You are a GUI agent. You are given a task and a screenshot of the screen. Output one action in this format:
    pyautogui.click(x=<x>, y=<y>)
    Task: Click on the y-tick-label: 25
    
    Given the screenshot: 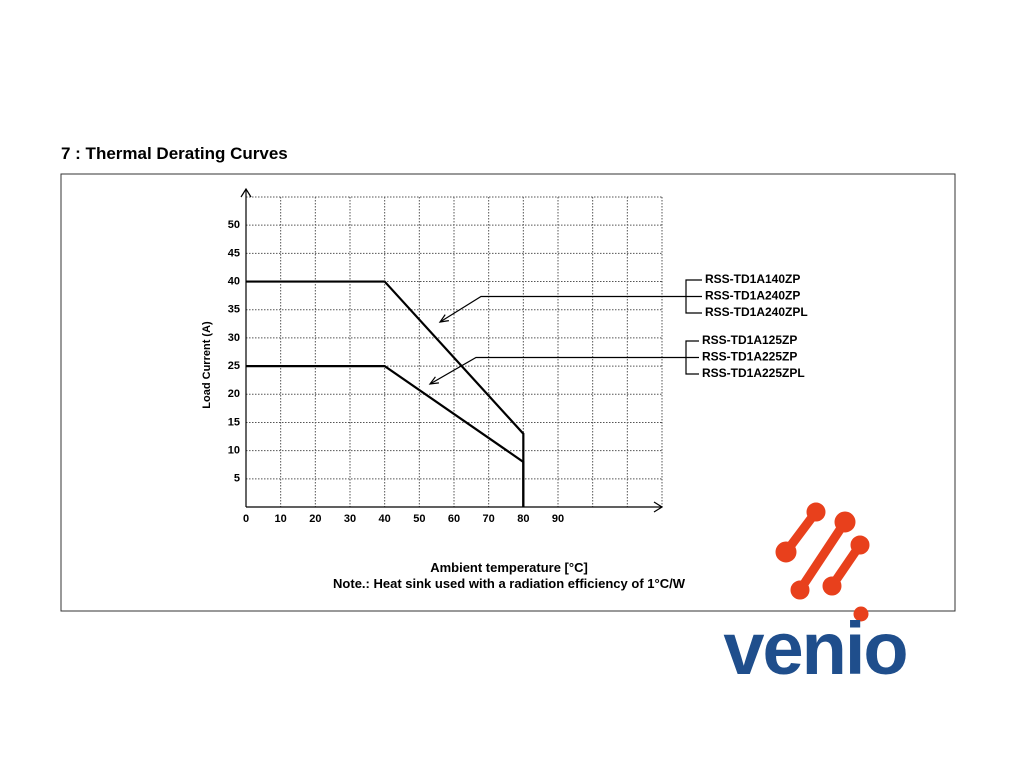 What is the action you would take?
    pyautogui.click(x=234, y=366)
    